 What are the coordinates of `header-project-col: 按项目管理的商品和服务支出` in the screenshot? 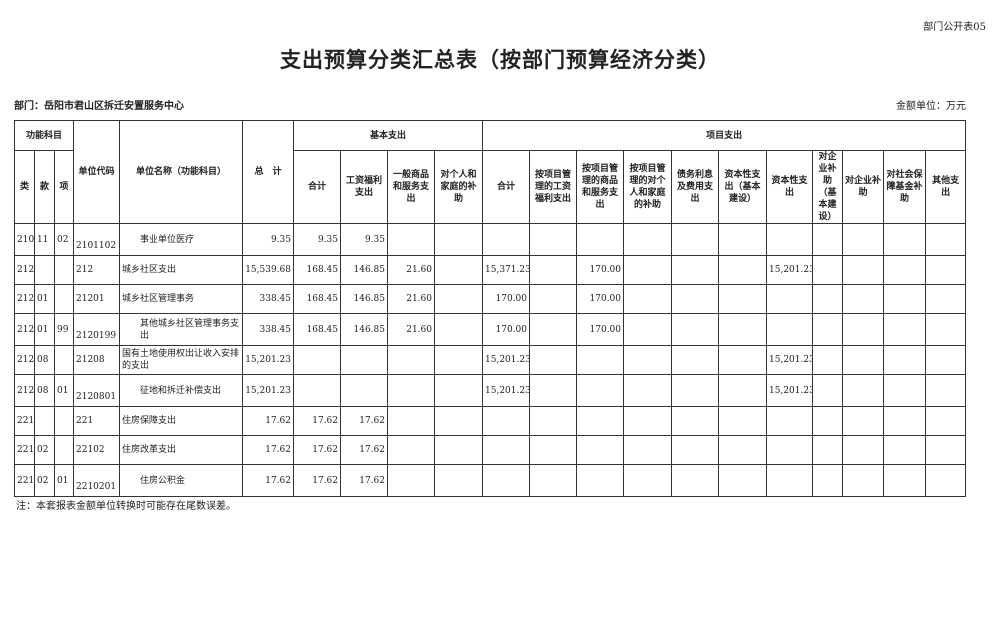 It's located at (600, 187).